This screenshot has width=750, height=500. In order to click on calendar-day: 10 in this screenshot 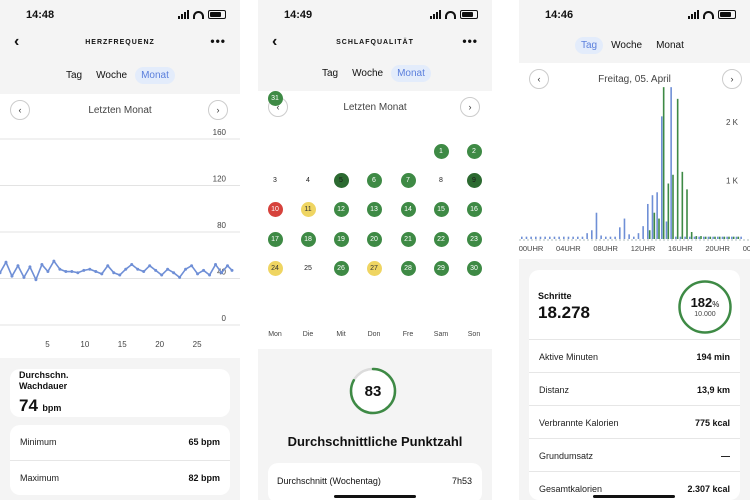, I will do `click(275, 209)`.